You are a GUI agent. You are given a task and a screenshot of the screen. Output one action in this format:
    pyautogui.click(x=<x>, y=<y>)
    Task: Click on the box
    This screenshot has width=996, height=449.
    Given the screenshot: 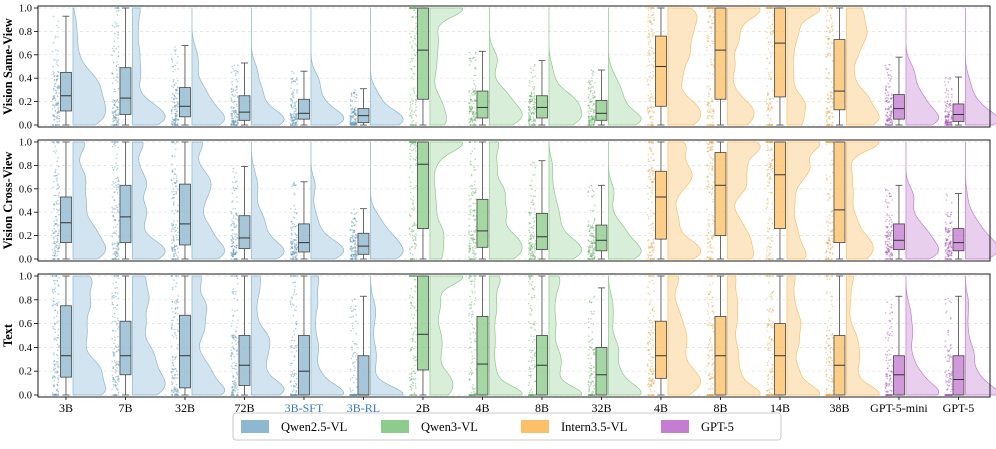 What is the action you would take?
    pyautogui.click(x=244, y=108)
    